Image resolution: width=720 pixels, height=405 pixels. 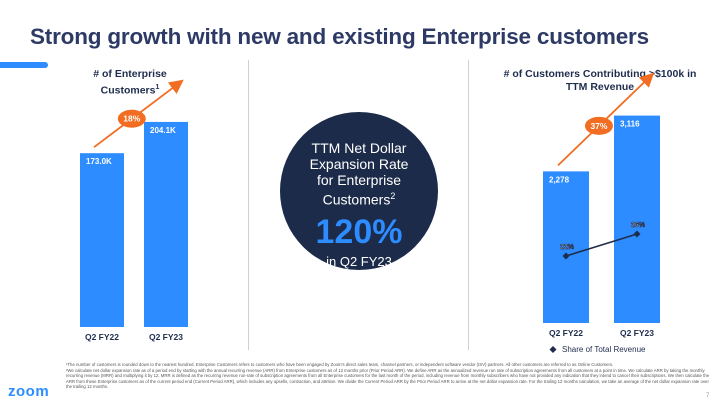 What do you see at coordinates (130, 74) in the screenshot?
I see `left-chart-title-line1: # of Enterprise` at bounding box center [130, 74].